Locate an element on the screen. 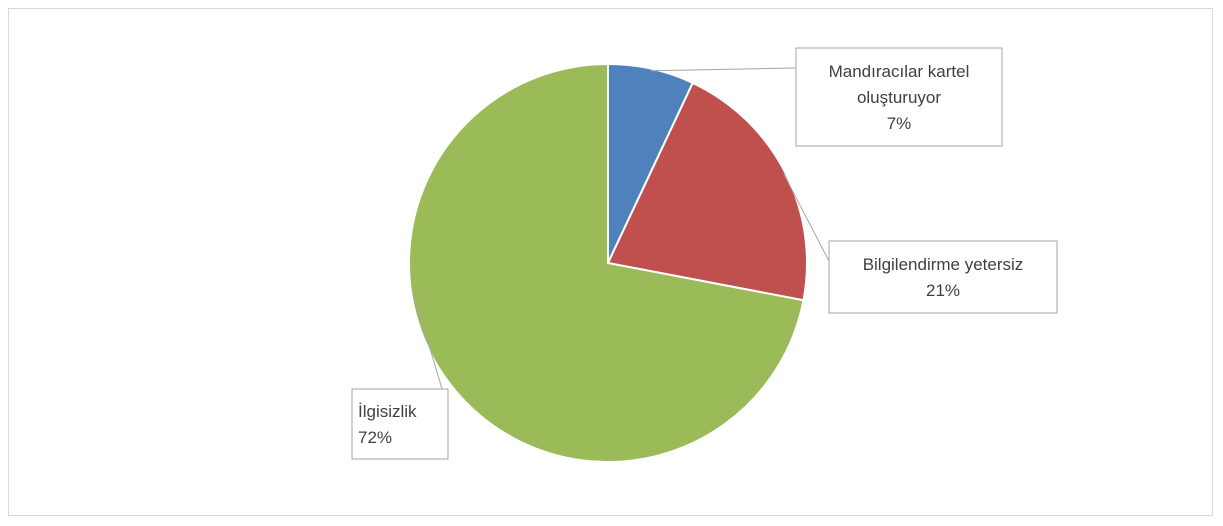 The height and width of the screenshot is (526, 1223). callout-box-mandraclar-kartel-olusturuyor is located at coordinates (899, 97).